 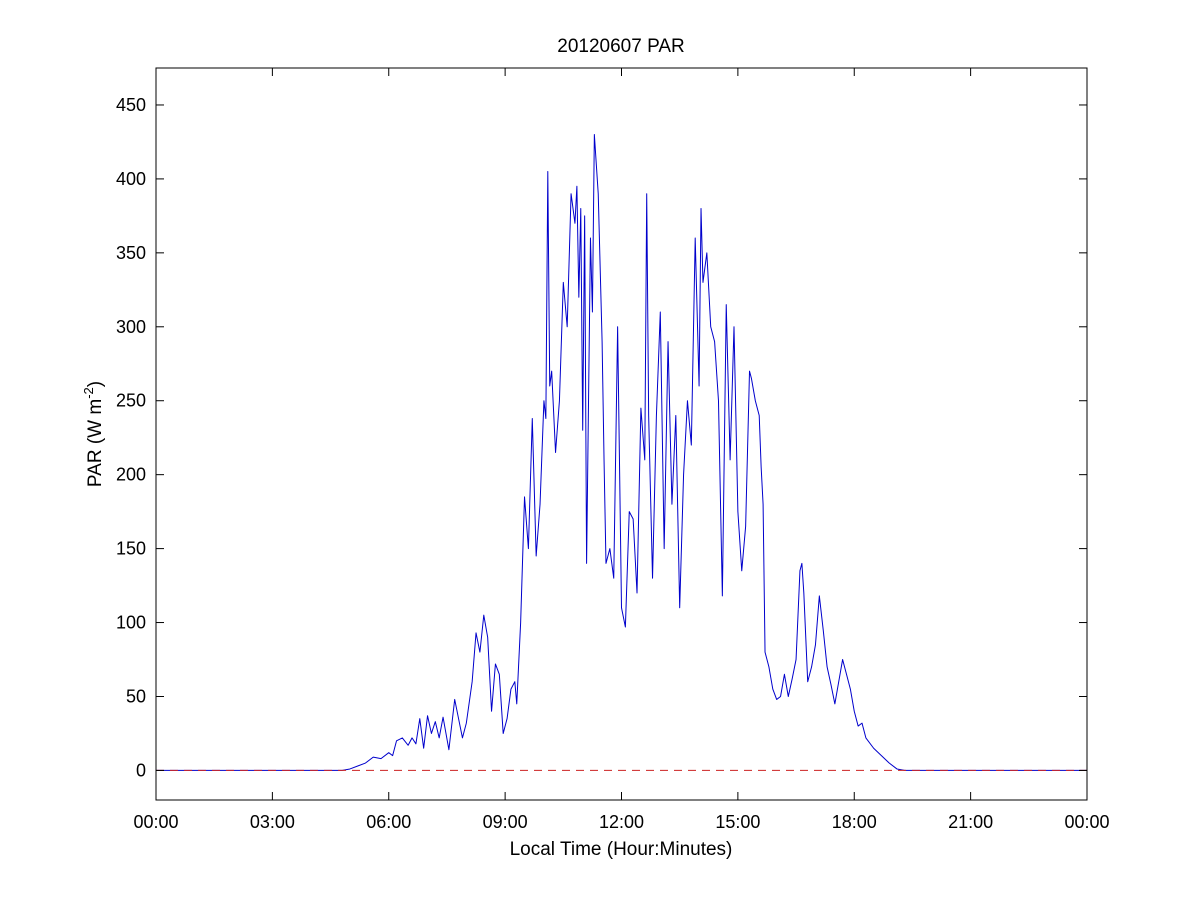 I want to click on y-axis-label-main: PAR (W m, so click(x=95, y=443).